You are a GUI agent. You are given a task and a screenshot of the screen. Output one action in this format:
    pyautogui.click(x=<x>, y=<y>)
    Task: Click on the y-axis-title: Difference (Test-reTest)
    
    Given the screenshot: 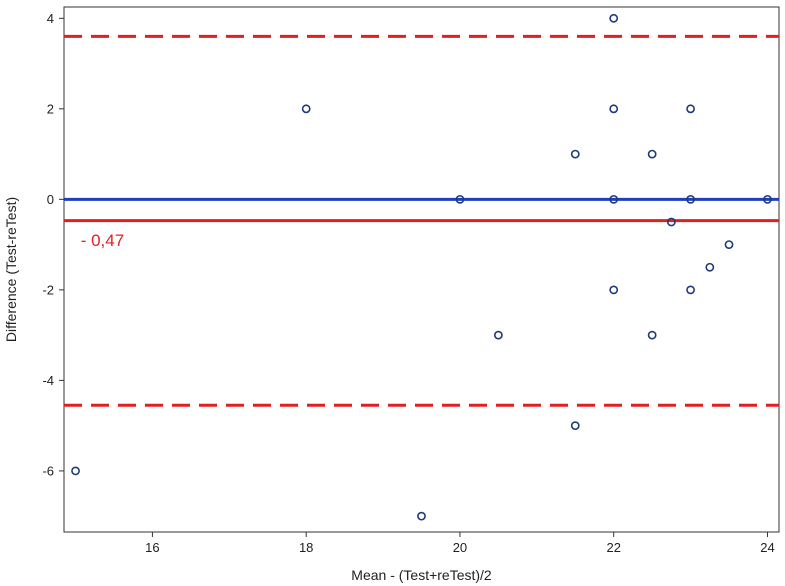 What is the action you would take?
    pyautogui.click(x=11, y=269)
    